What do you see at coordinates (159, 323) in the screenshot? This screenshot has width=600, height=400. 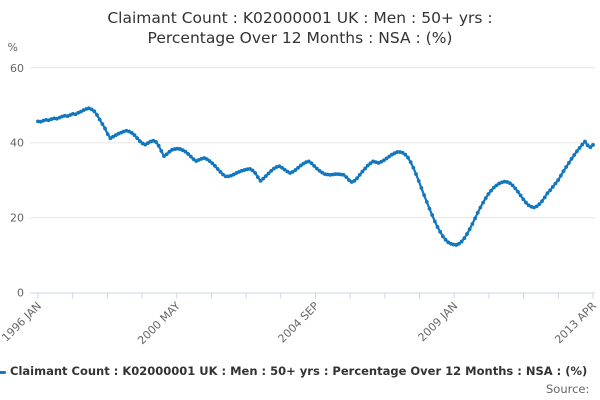 I see `x-axis-label: 2000 MAY` at bounding box center [159, 323].